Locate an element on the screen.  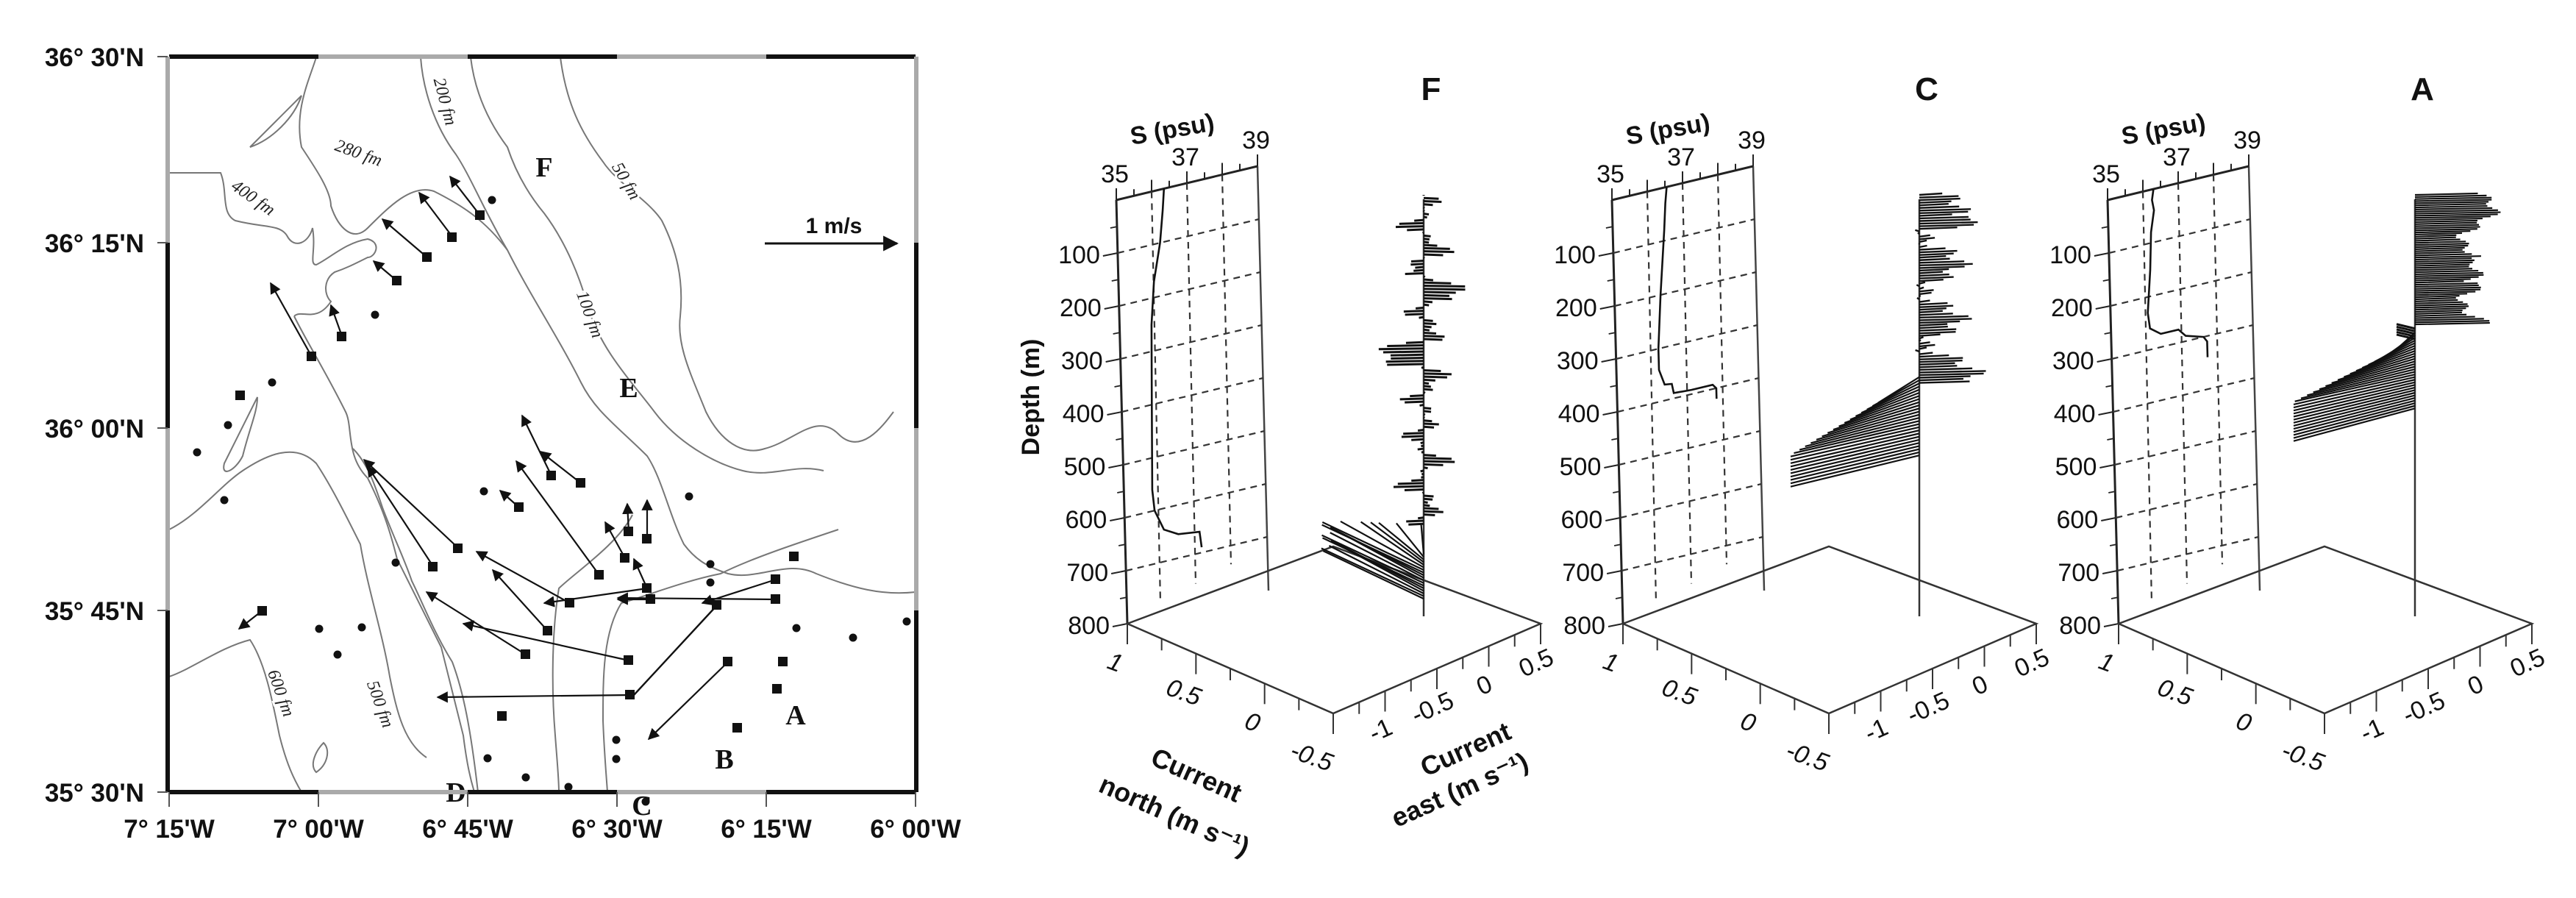
depth-tick-label: 300 is located at coordinates (1578, 361).